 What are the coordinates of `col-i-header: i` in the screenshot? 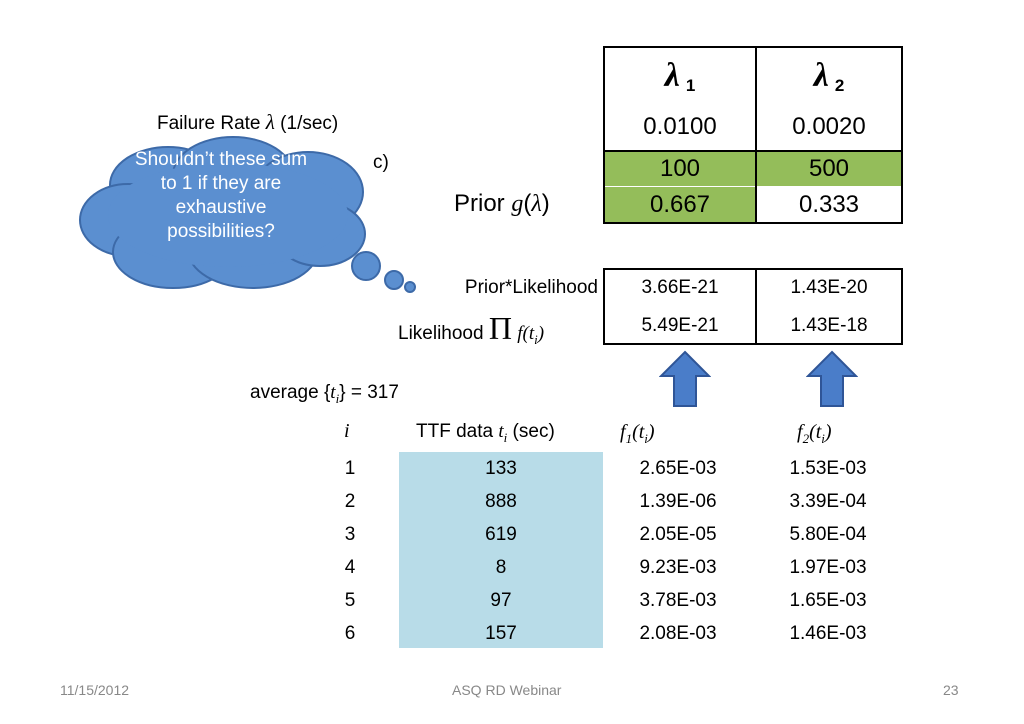 It's located at (347, 431).